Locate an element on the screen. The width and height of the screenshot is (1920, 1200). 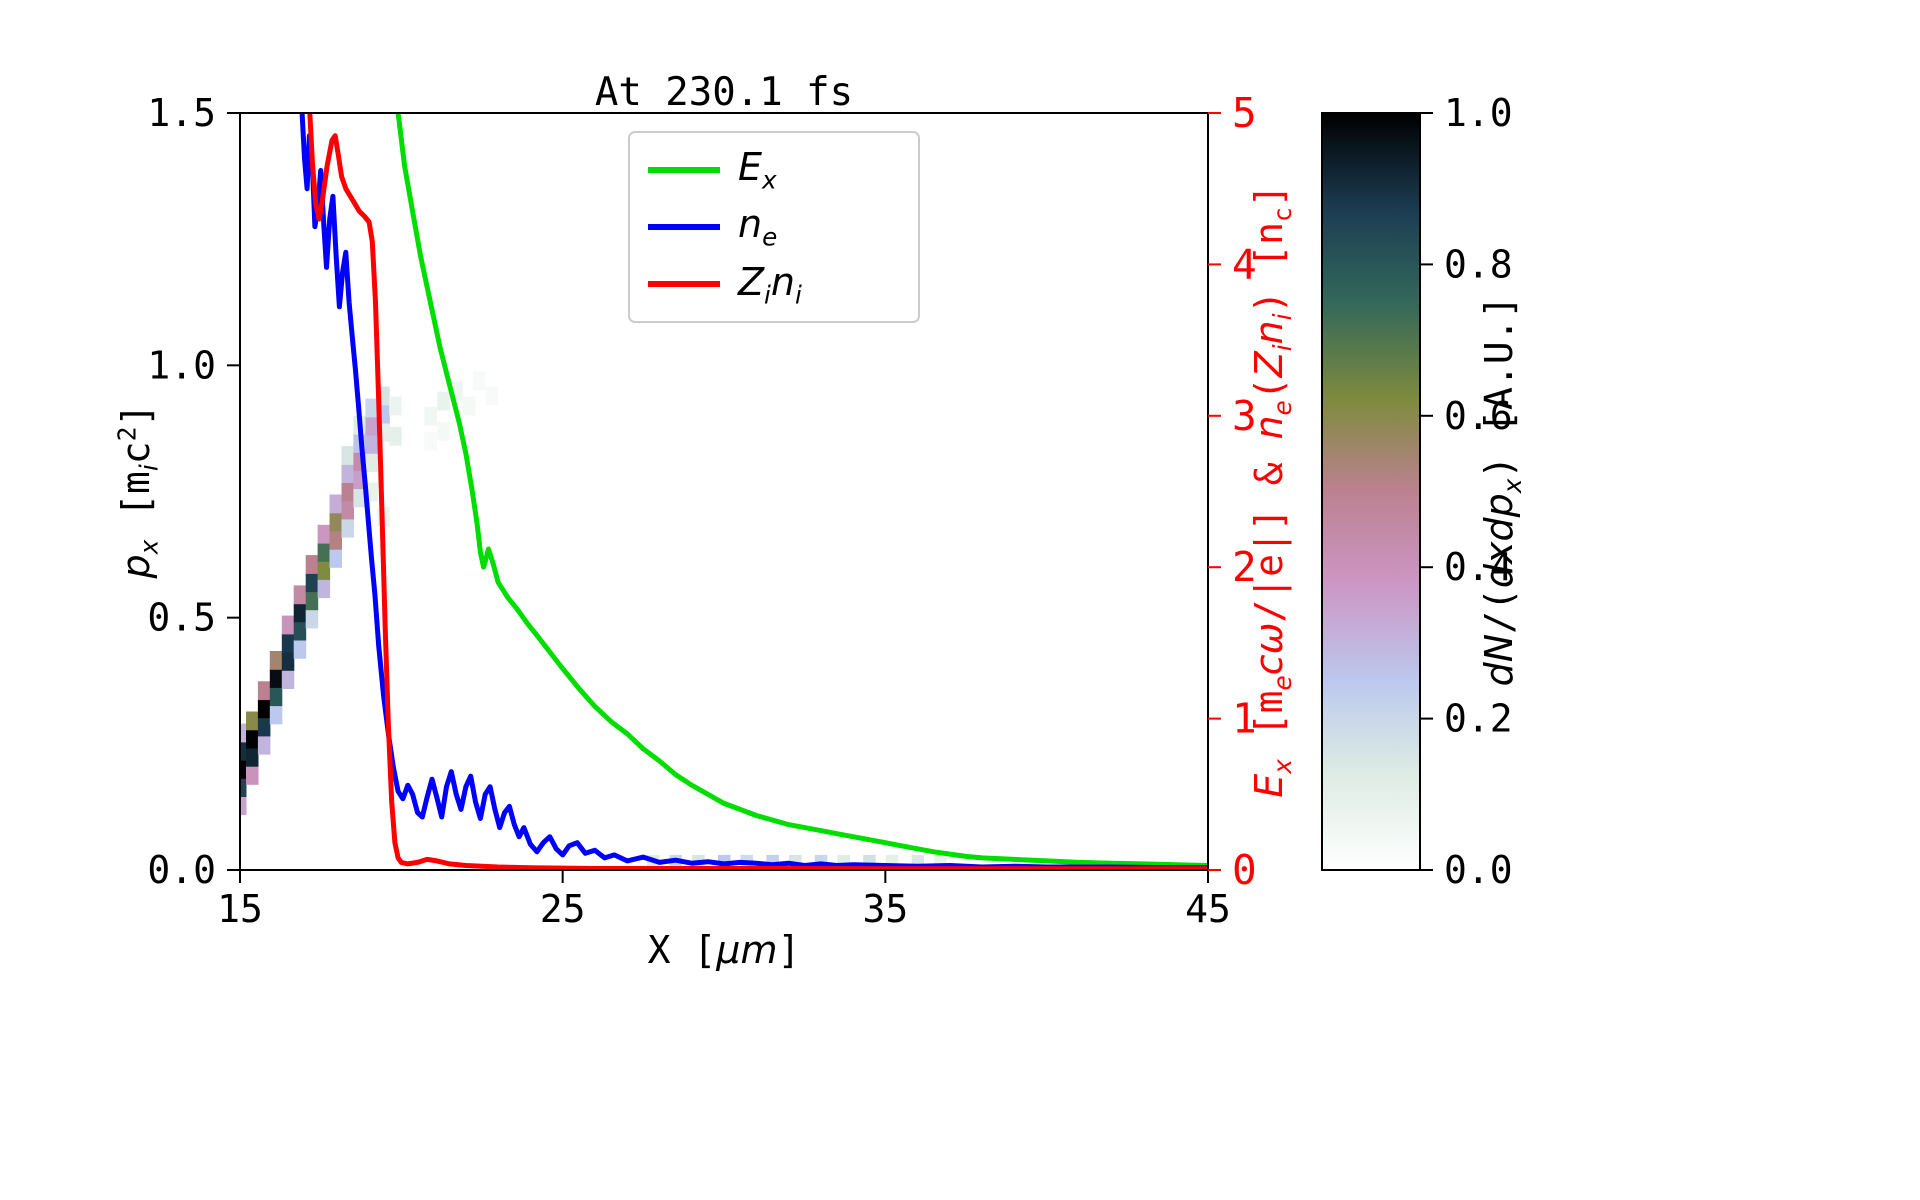
tick-label: 2 is located at coordinates (1244, 567).